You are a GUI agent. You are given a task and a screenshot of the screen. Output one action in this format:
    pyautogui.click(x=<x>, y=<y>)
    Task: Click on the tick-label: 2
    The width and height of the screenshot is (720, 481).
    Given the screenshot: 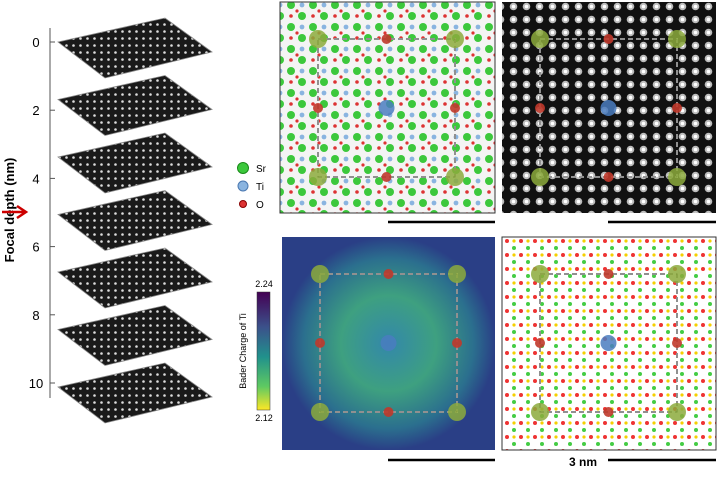 What is the action you would take?
    pyautogui.click(x=35, y=110)
    